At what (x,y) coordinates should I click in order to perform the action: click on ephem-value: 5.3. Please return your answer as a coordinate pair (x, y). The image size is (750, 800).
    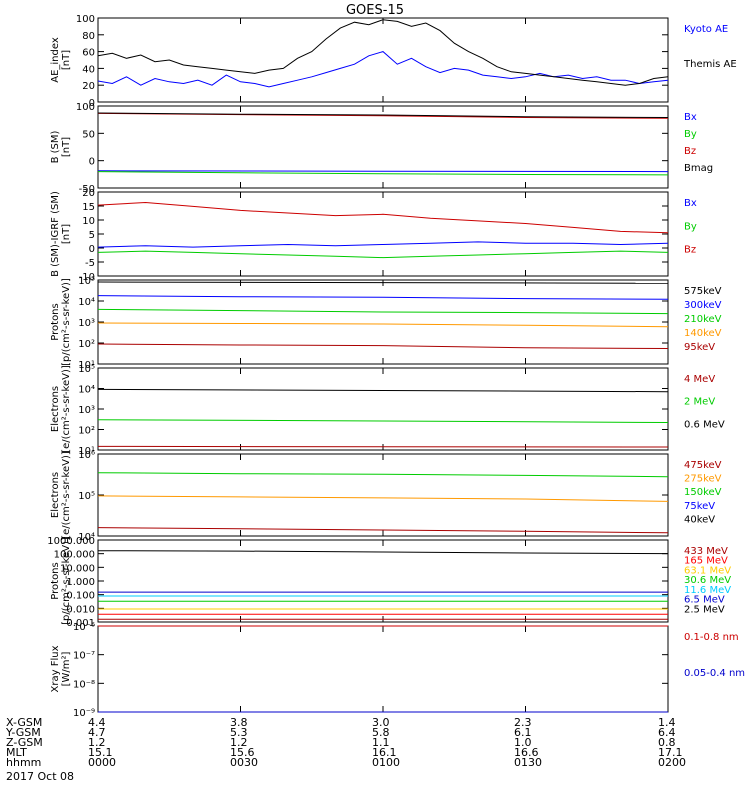
    Looking at the image, I should click on (239, 732).